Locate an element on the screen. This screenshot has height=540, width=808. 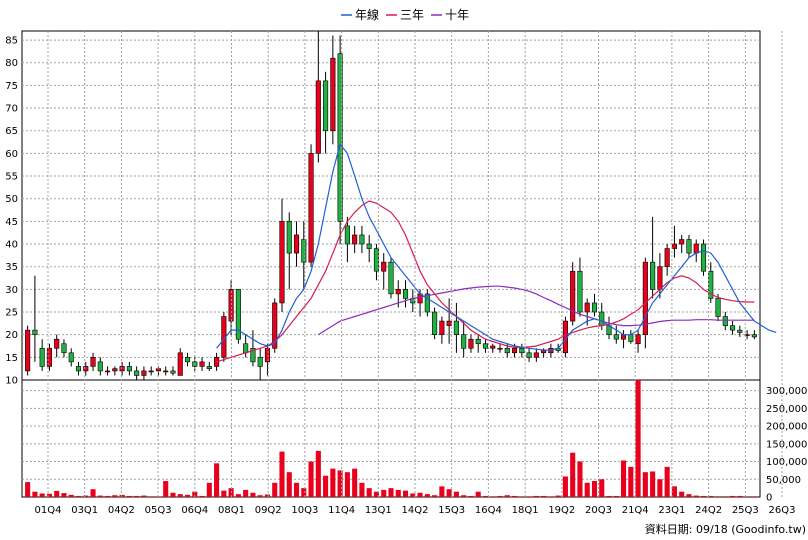
price-tick-label: 10 is located at coordinates (11, 381).